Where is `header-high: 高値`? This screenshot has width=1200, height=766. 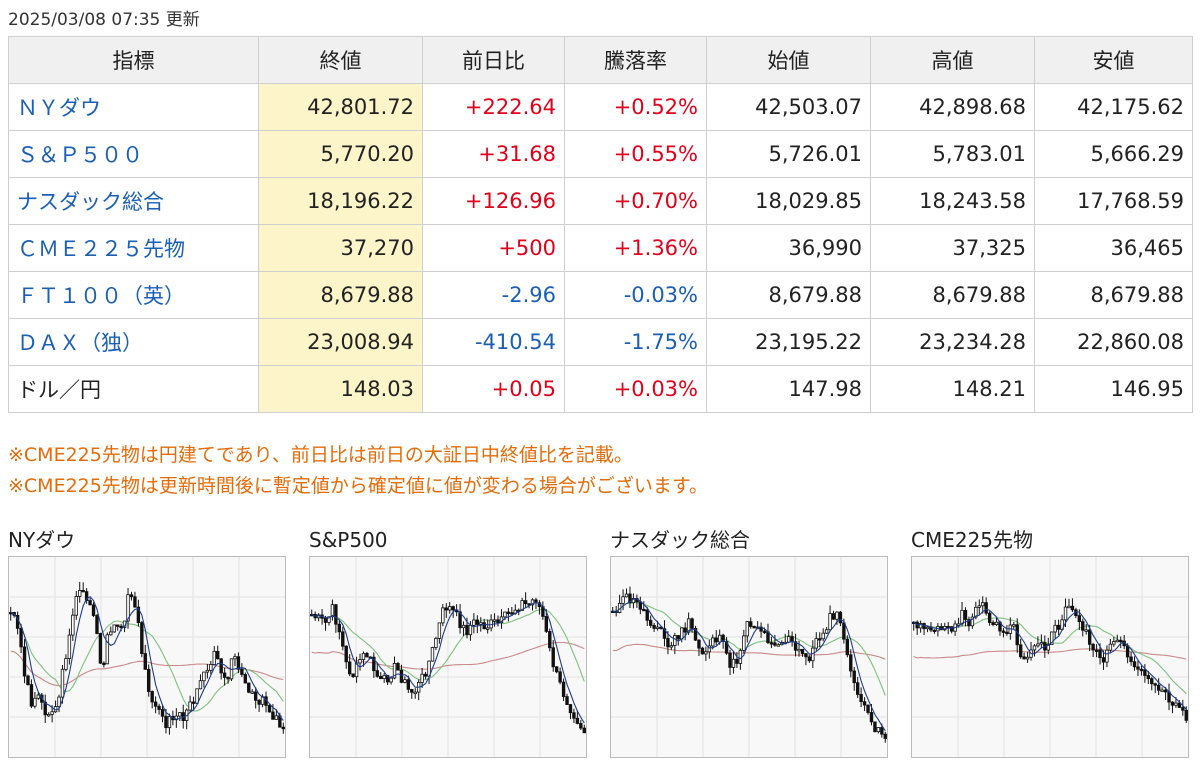 header-high: 高値 is located at coordinates (952, 60).